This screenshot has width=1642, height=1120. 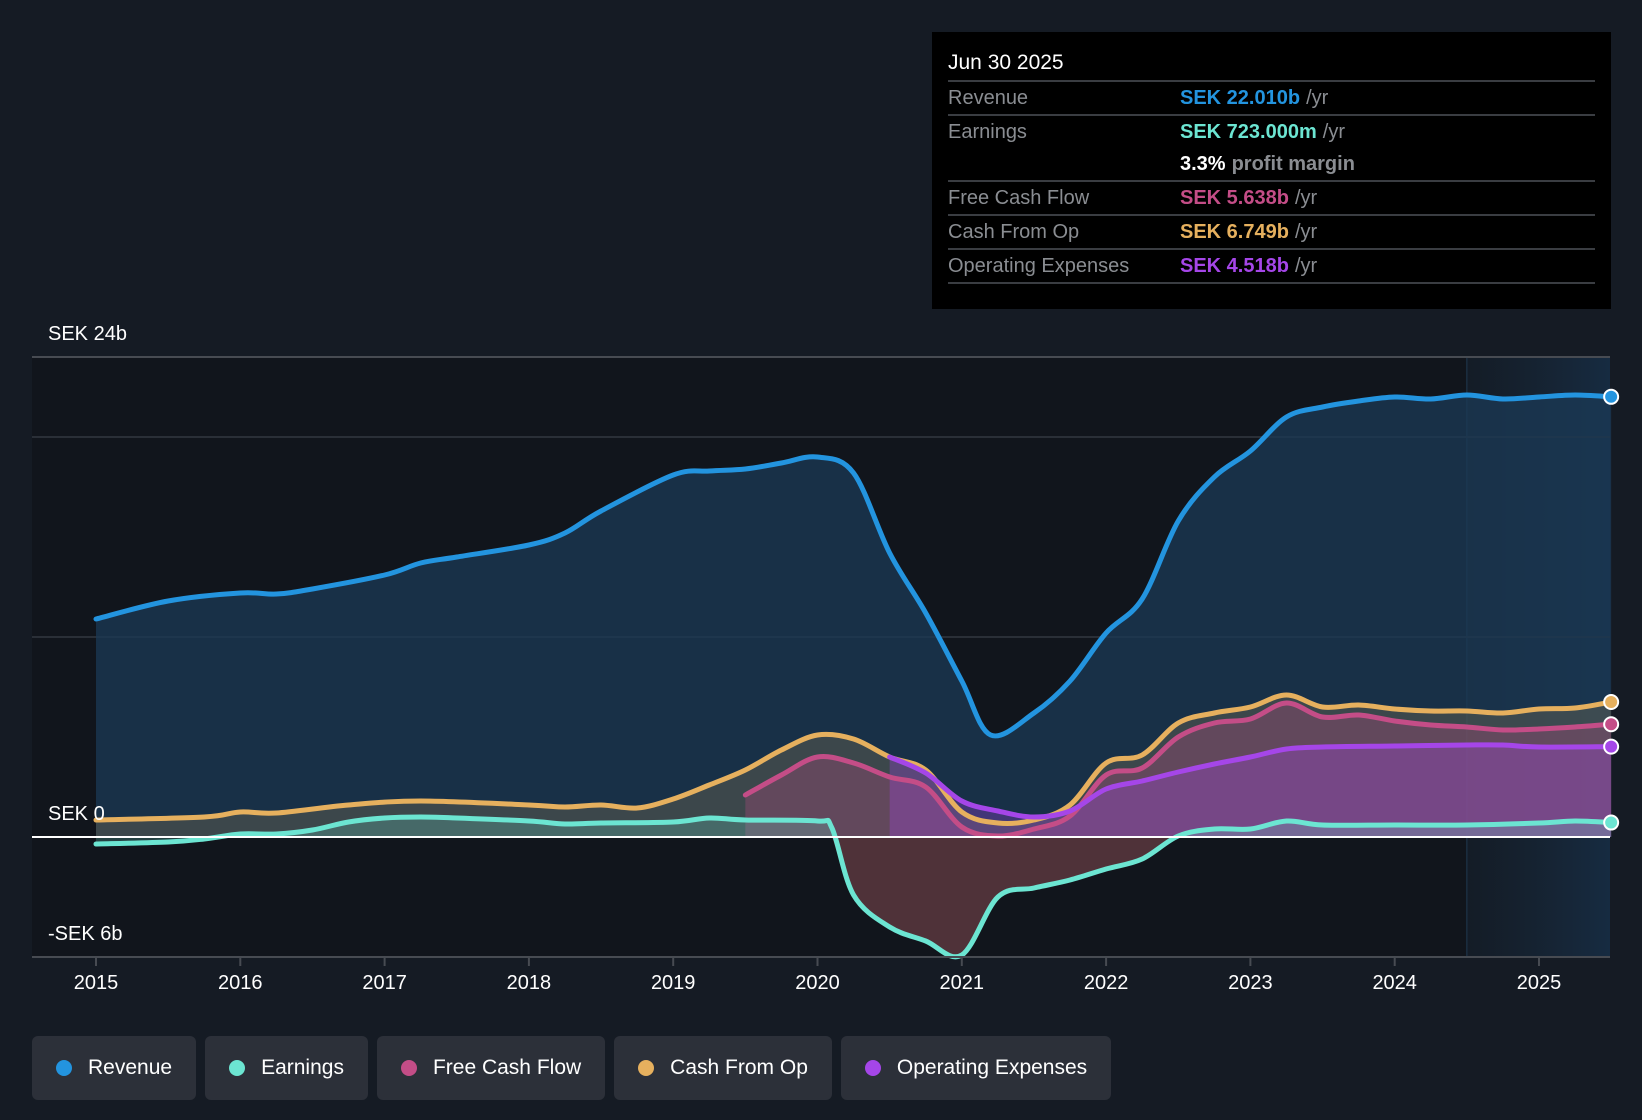 I want to click on x-tick-label: 2023, so click(x=1250, y=983).